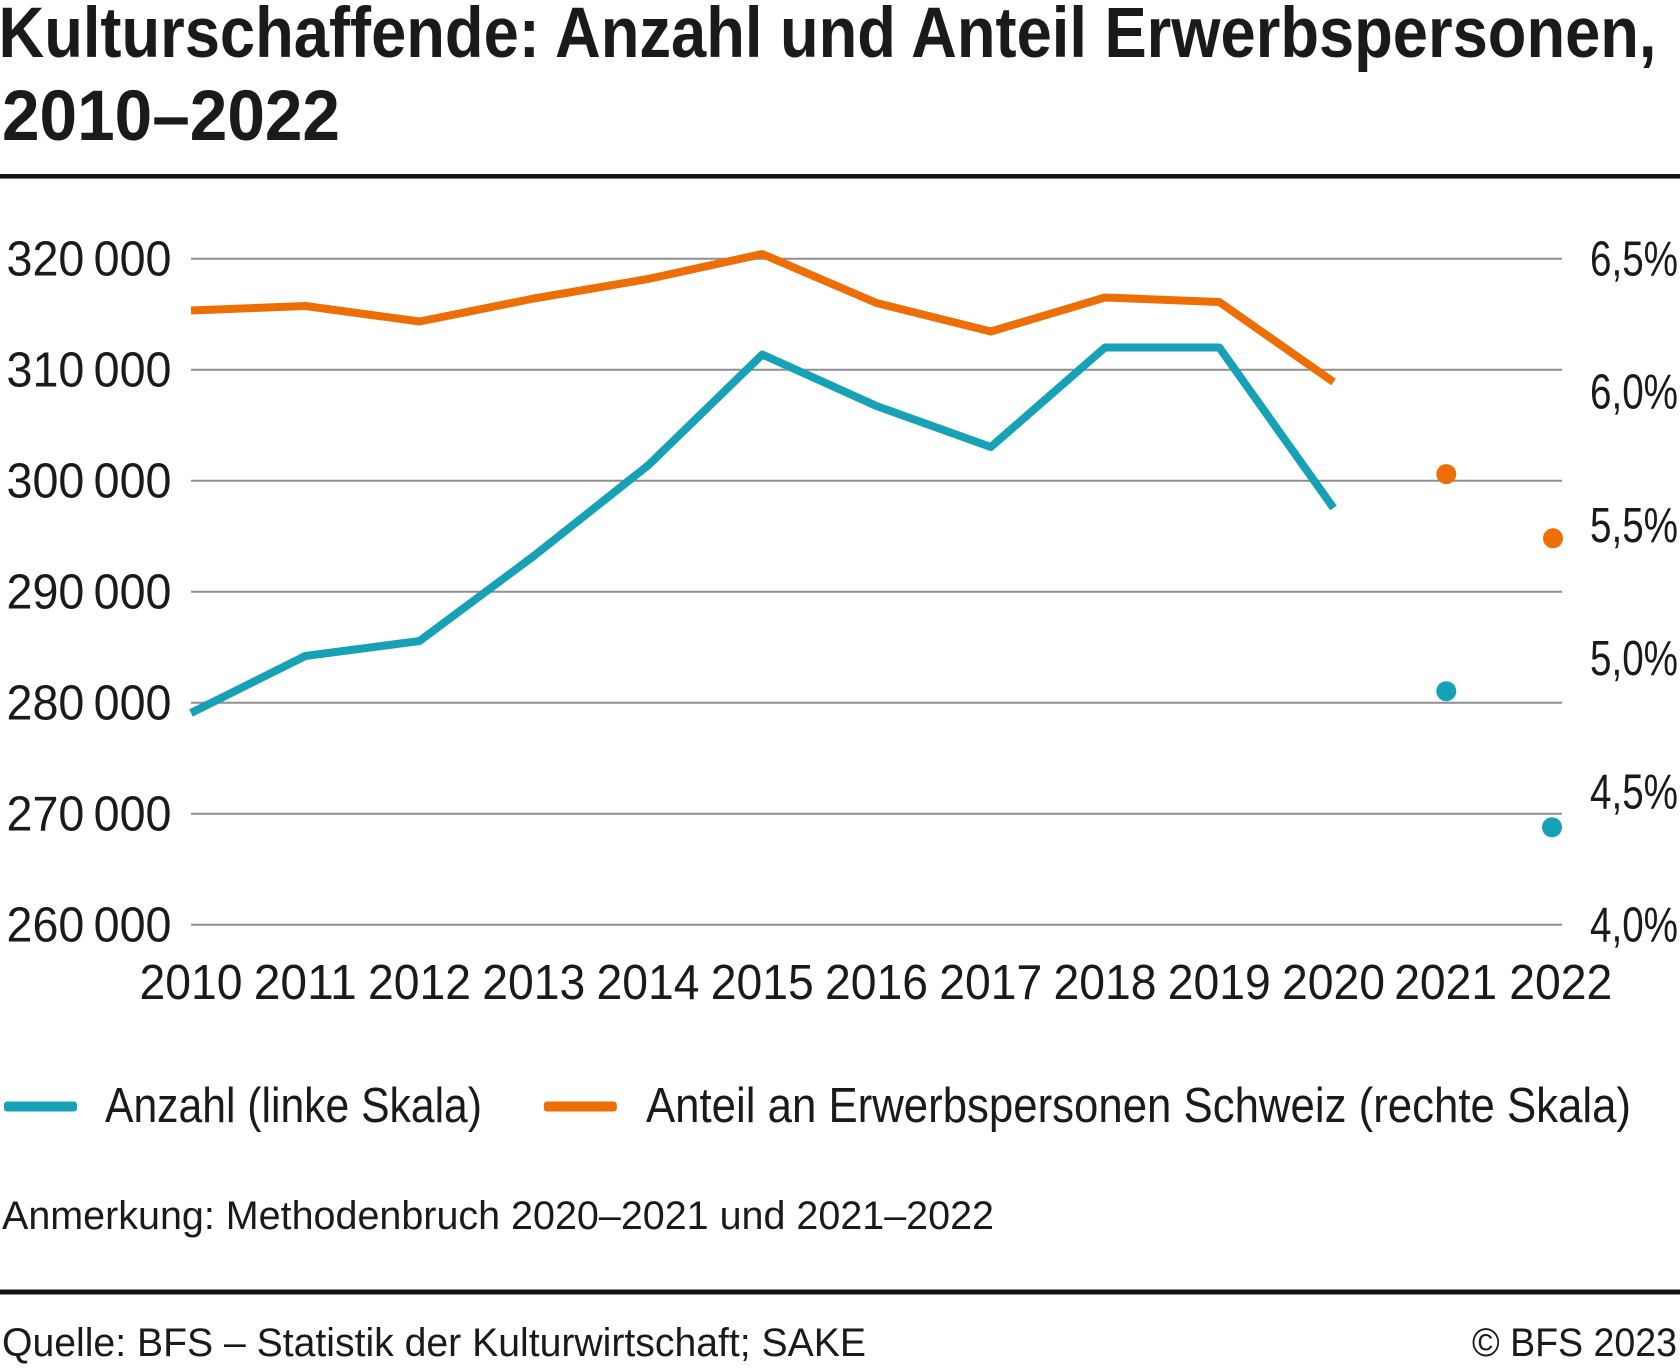 The height and width of the screenshot is (1371, 1680). I want to click on svg-text: 2010–2022, so click(171, 116).